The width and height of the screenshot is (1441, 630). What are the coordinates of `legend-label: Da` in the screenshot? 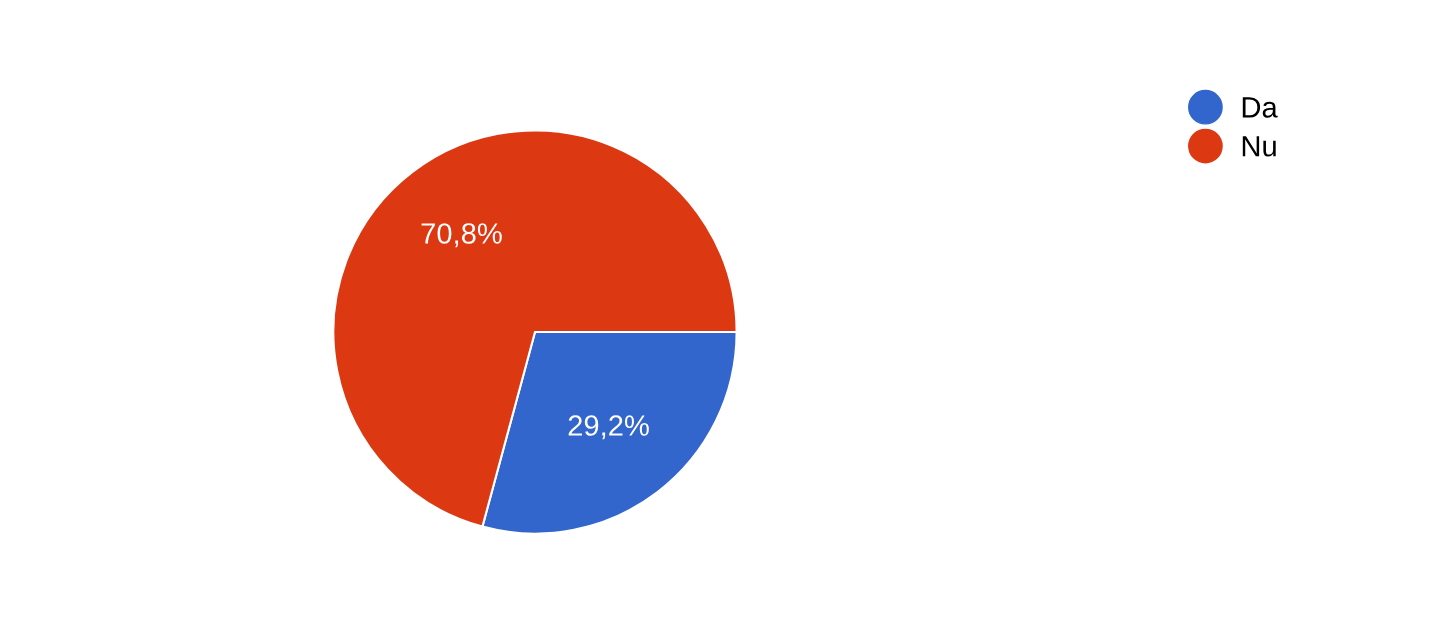 It's located at (1260, 107).